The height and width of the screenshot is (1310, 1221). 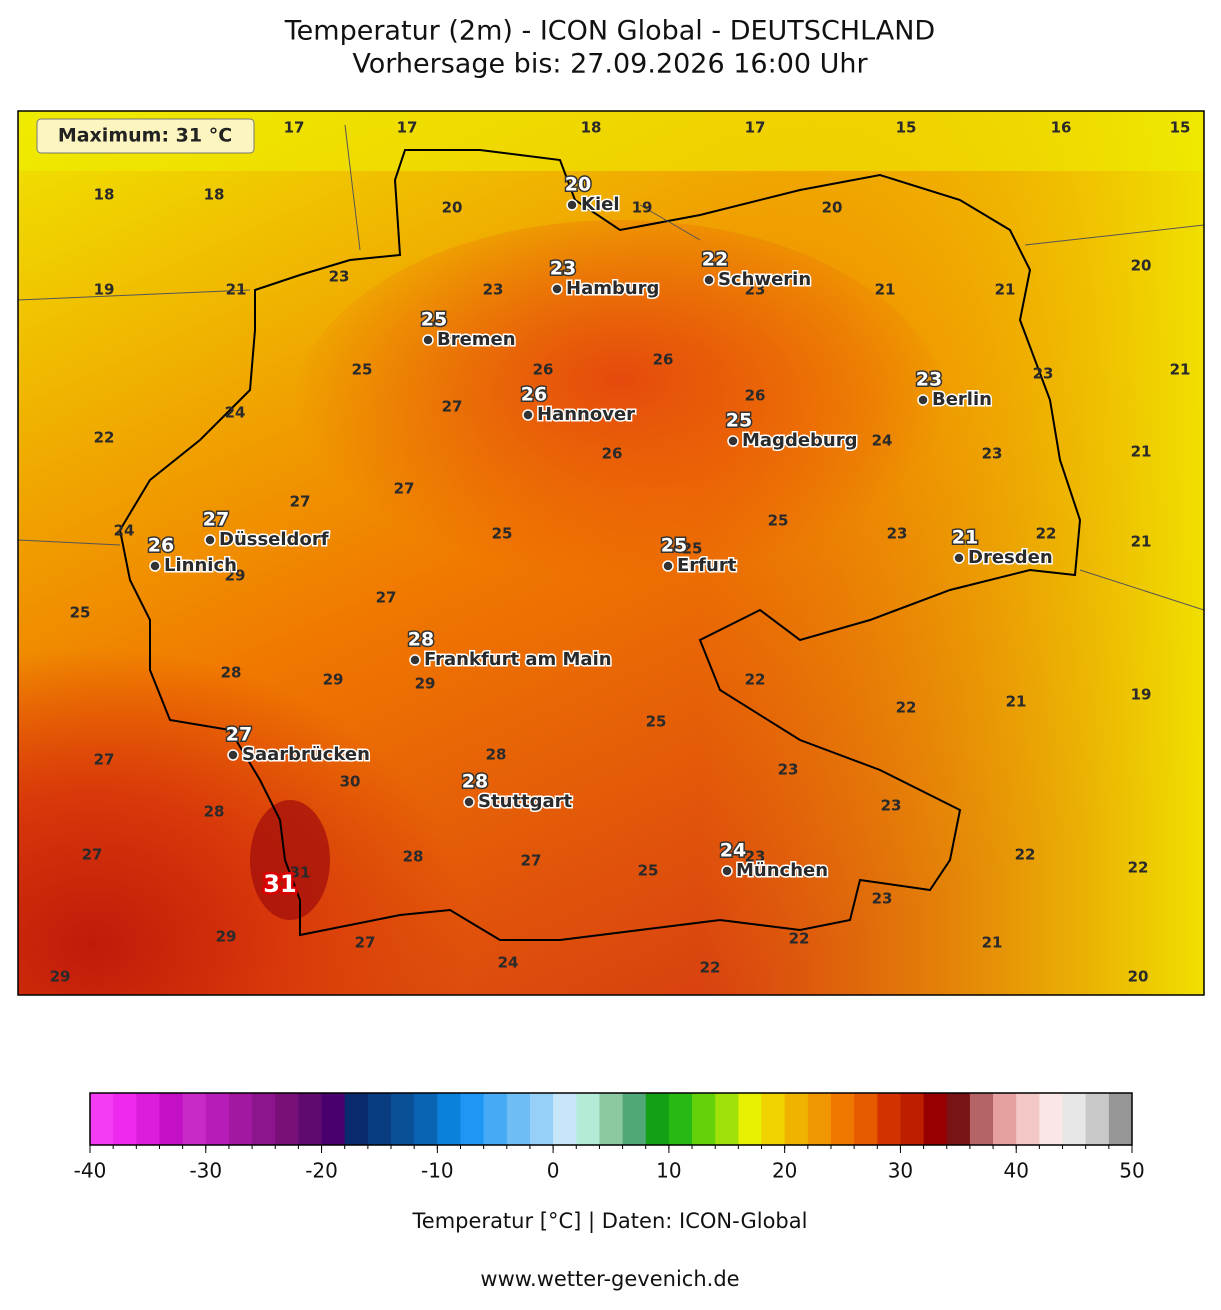 What do you see at coordinates (962, 399) in the screenshot?
I see `city-name: Berlin` at bounding box center [962, 399].